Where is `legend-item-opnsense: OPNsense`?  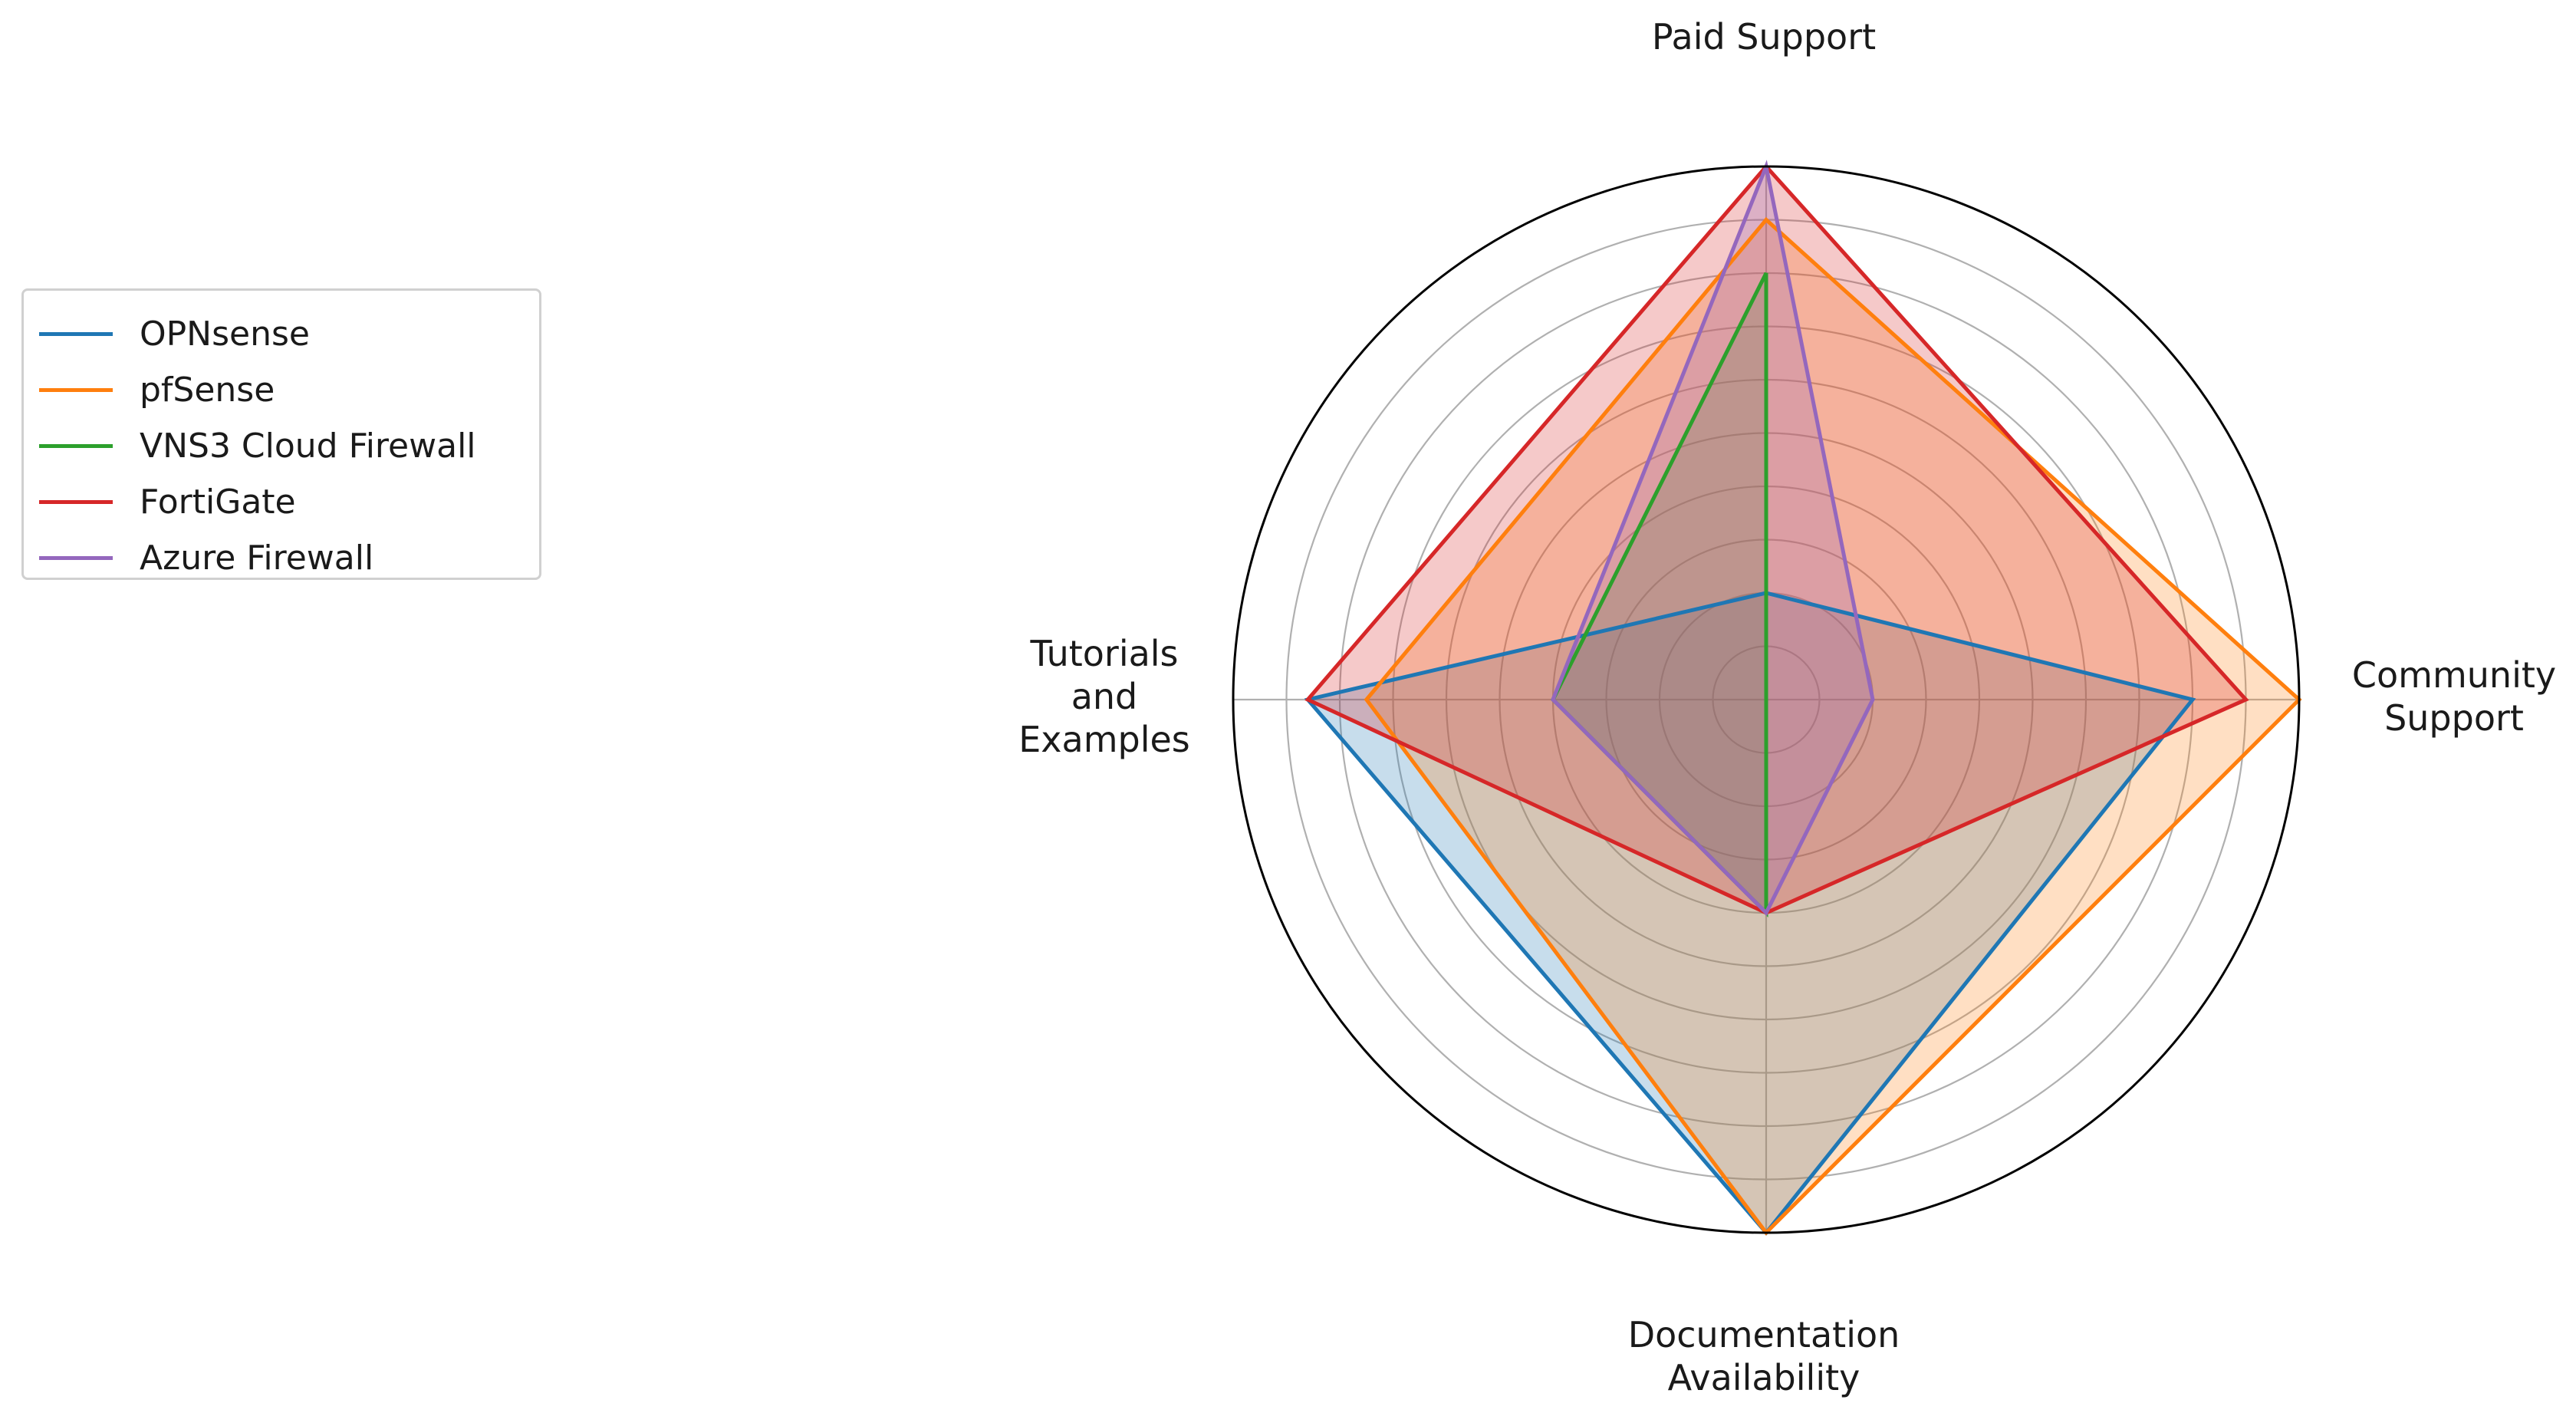
legend-item-opnsense: OPNsense is located at coordinates (174, 334).